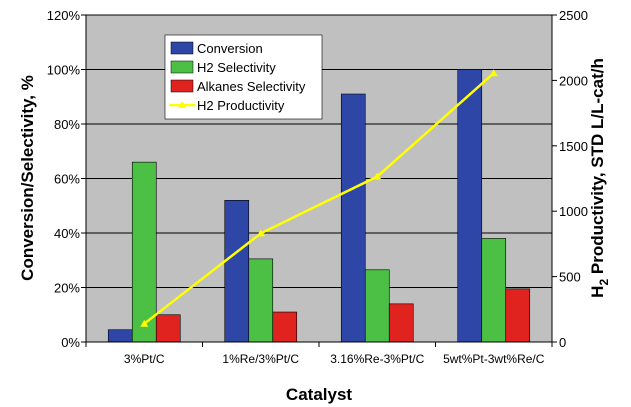 This screenshot has height=407, width=631. Describe the element at coordinates (319, 394) in the screenshot. I see `x-axis-title: Catalyst` at that location.